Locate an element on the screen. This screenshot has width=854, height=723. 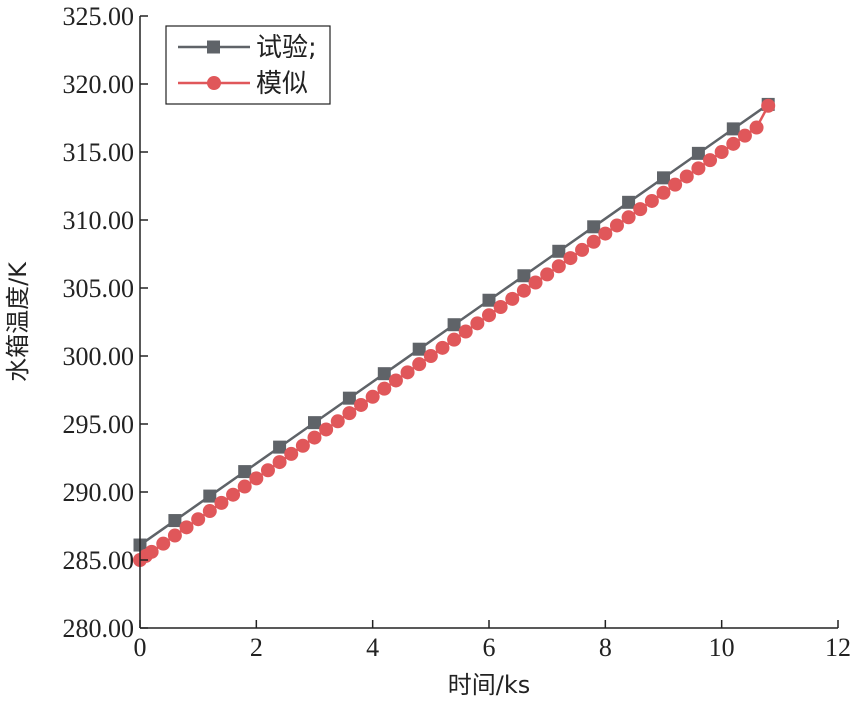
x-tick-label: 8 is located at coordinates (605, 647).